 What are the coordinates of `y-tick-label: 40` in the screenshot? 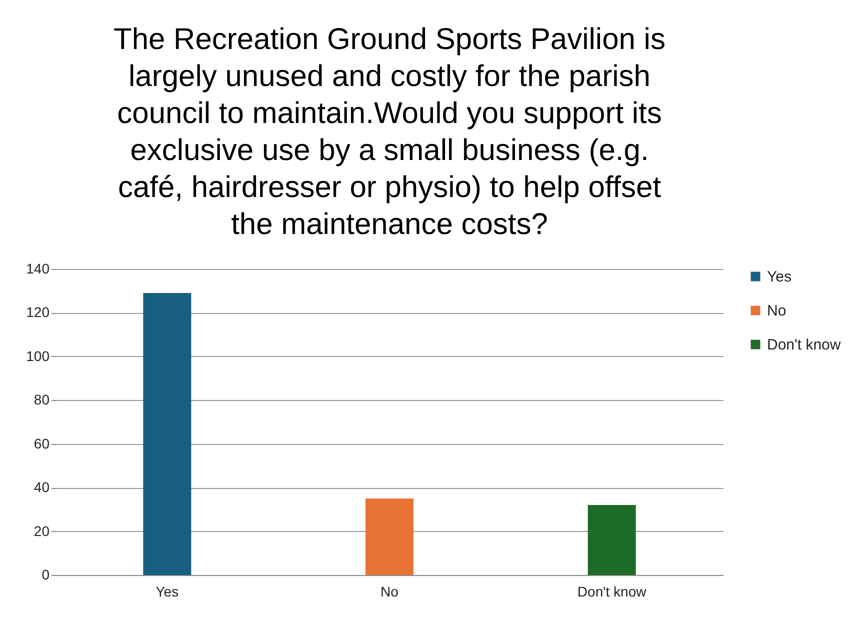 It's located at (42, 487).